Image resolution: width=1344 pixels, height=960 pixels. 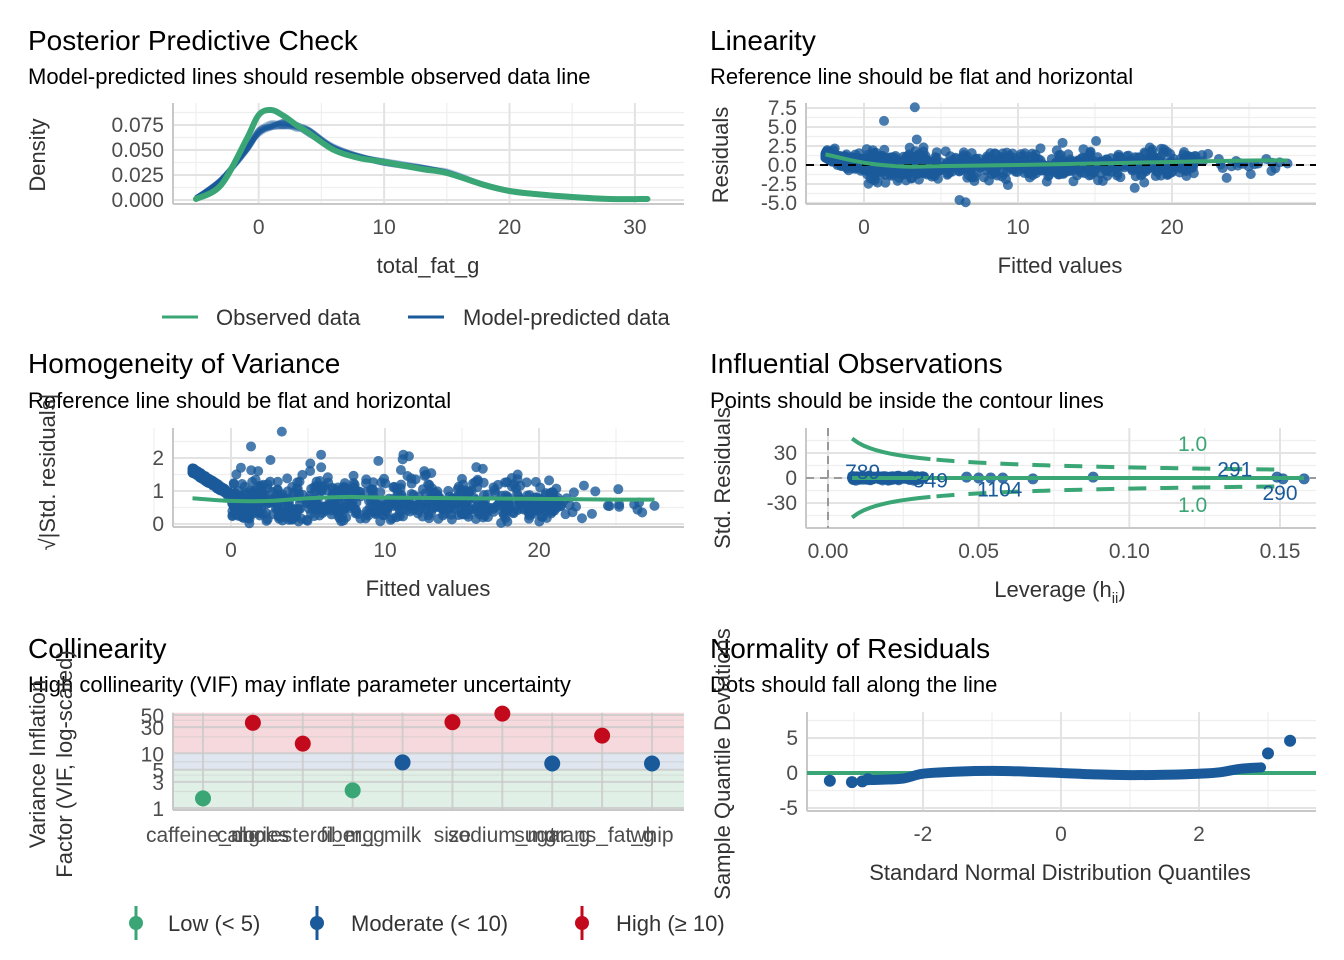 I want to click on x-tick-label: -2, so click(x=923, y=834).